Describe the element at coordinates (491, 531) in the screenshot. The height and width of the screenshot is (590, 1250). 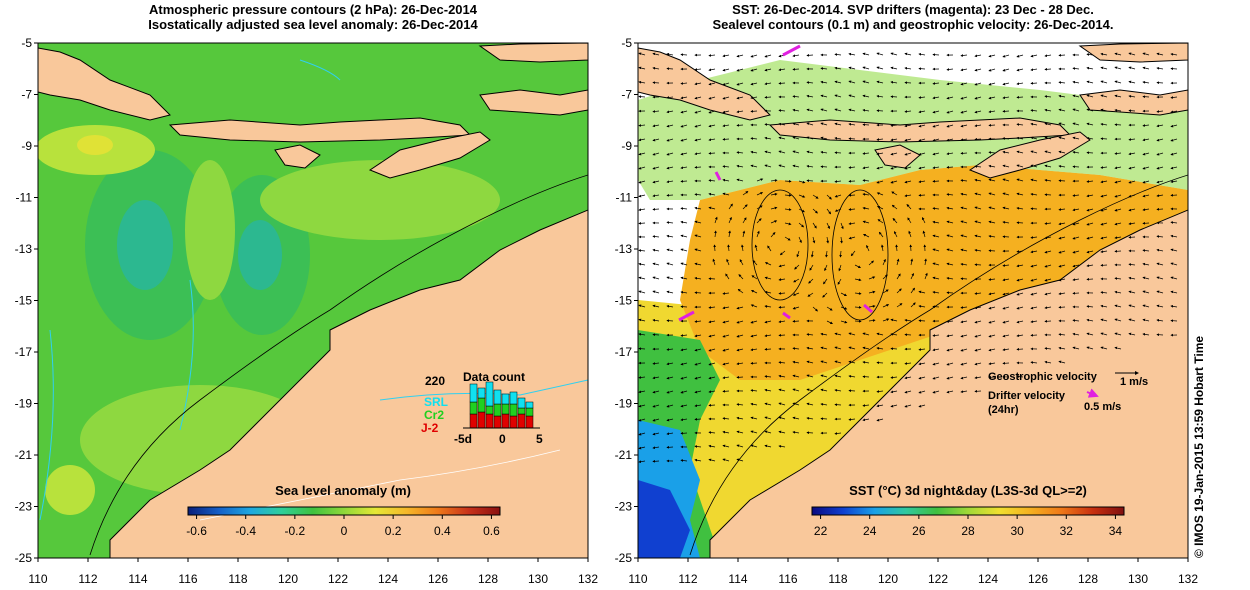
I see `sla-colorbar-tick-label: 0.6` at that location.